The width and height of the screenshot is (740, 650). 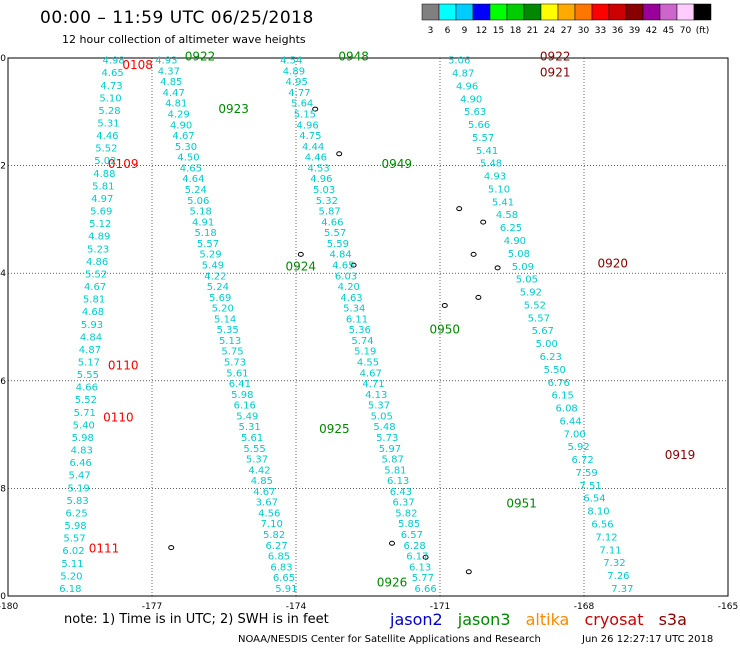 I want to click on wave-height-value: 7.51, so click(x=590, y=486).